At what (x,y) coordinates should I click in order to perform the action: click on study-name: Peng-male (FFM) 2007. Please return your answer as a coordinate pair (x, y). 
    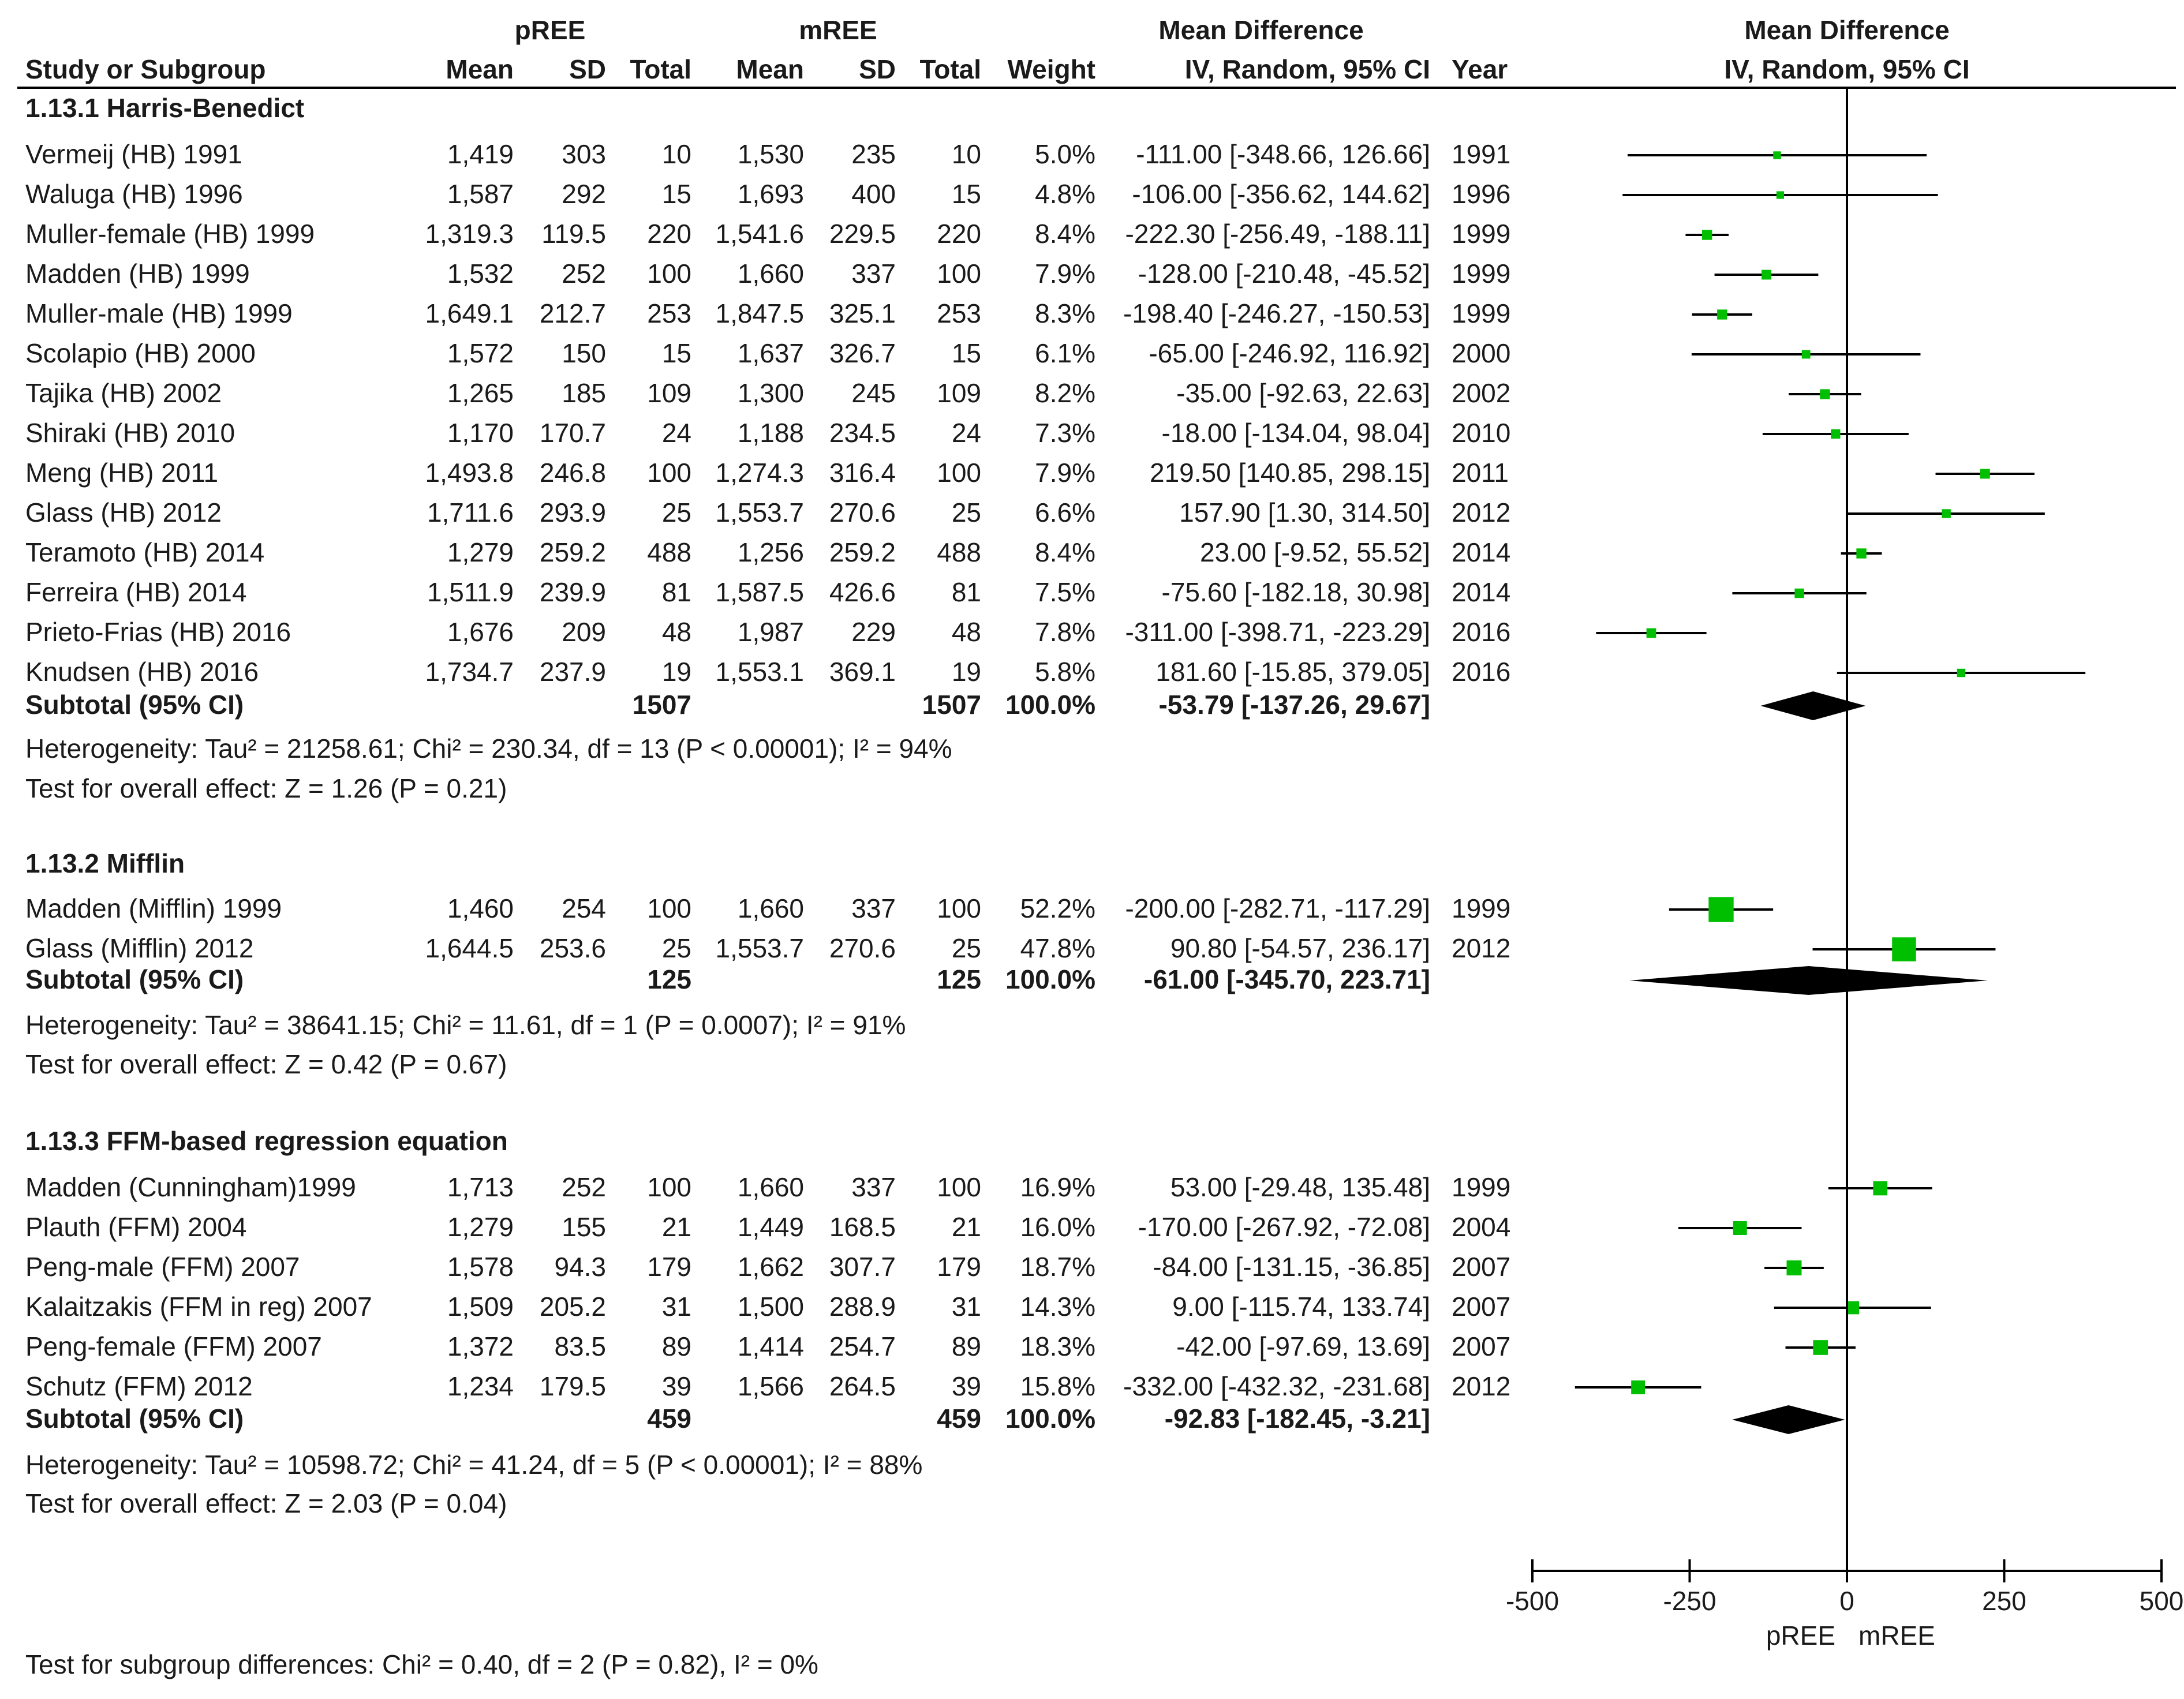
    Looking at the image, I should click on (162, 1267).